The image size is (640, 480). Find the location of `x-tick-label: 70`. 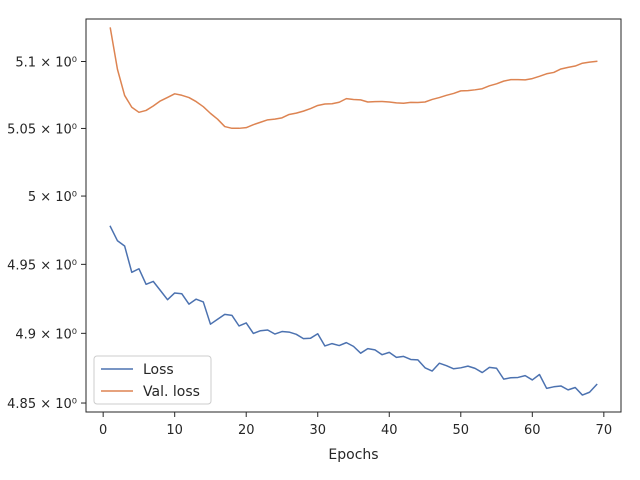

x-tick-label: 70 is located at coordinates (604, 430).